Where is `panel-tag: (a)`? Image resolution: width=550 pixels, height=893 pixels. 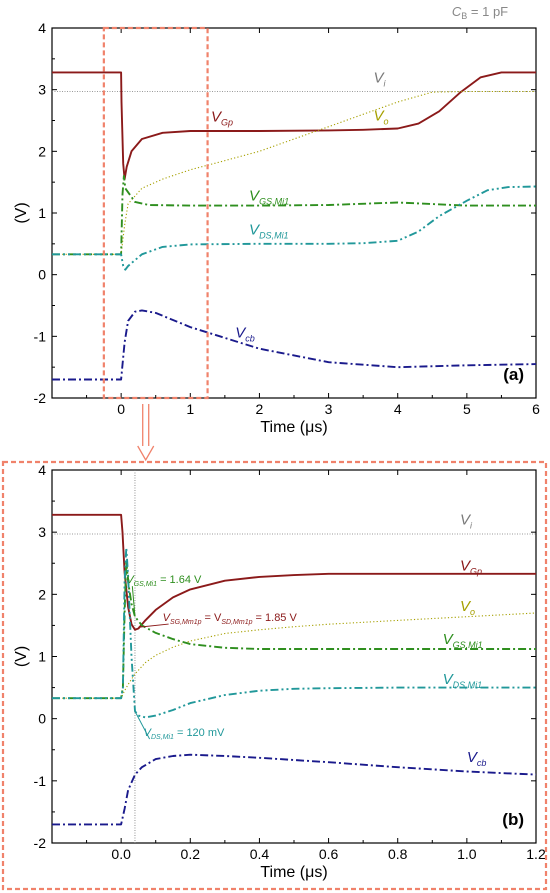 panel-tag: (a) is located at coordinates (513, 374).